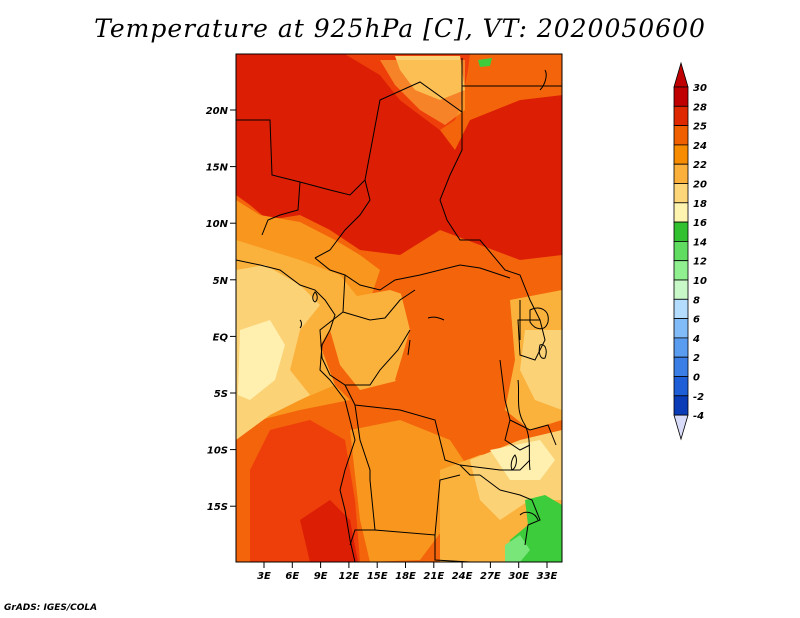  What do you see at coordinates (696, 358) in the screenshot?
I see `colorbar-label: 2` at bounding box center [696, 358].